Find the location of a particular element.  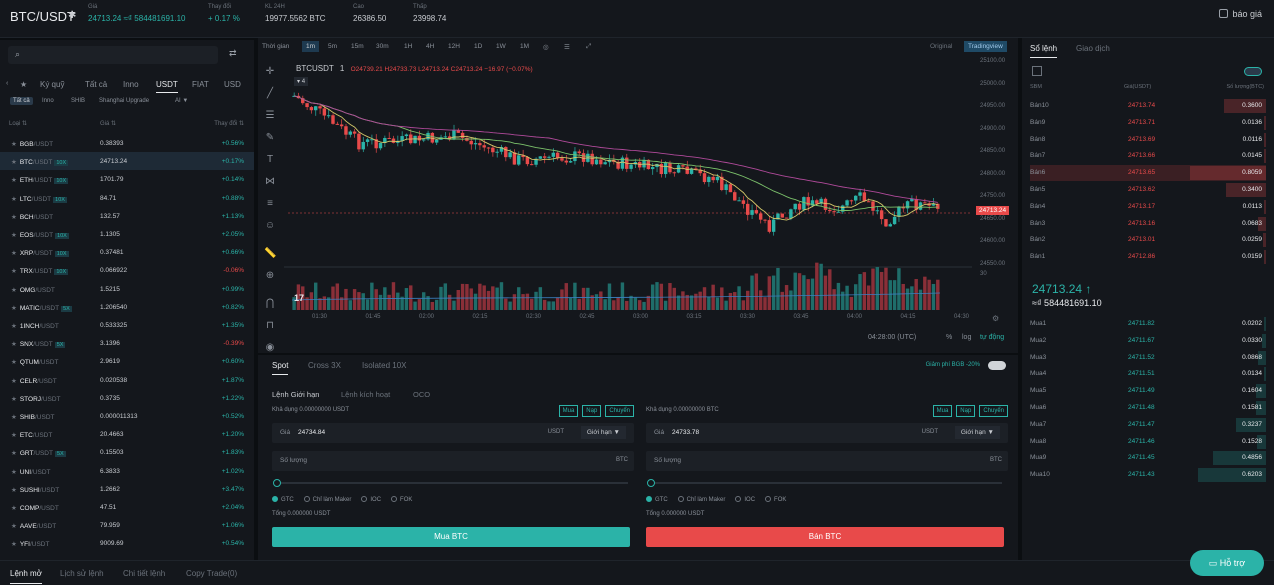

ask-row: Bán10 24713.74 0.3600 is located at coordinates (1148, 106).